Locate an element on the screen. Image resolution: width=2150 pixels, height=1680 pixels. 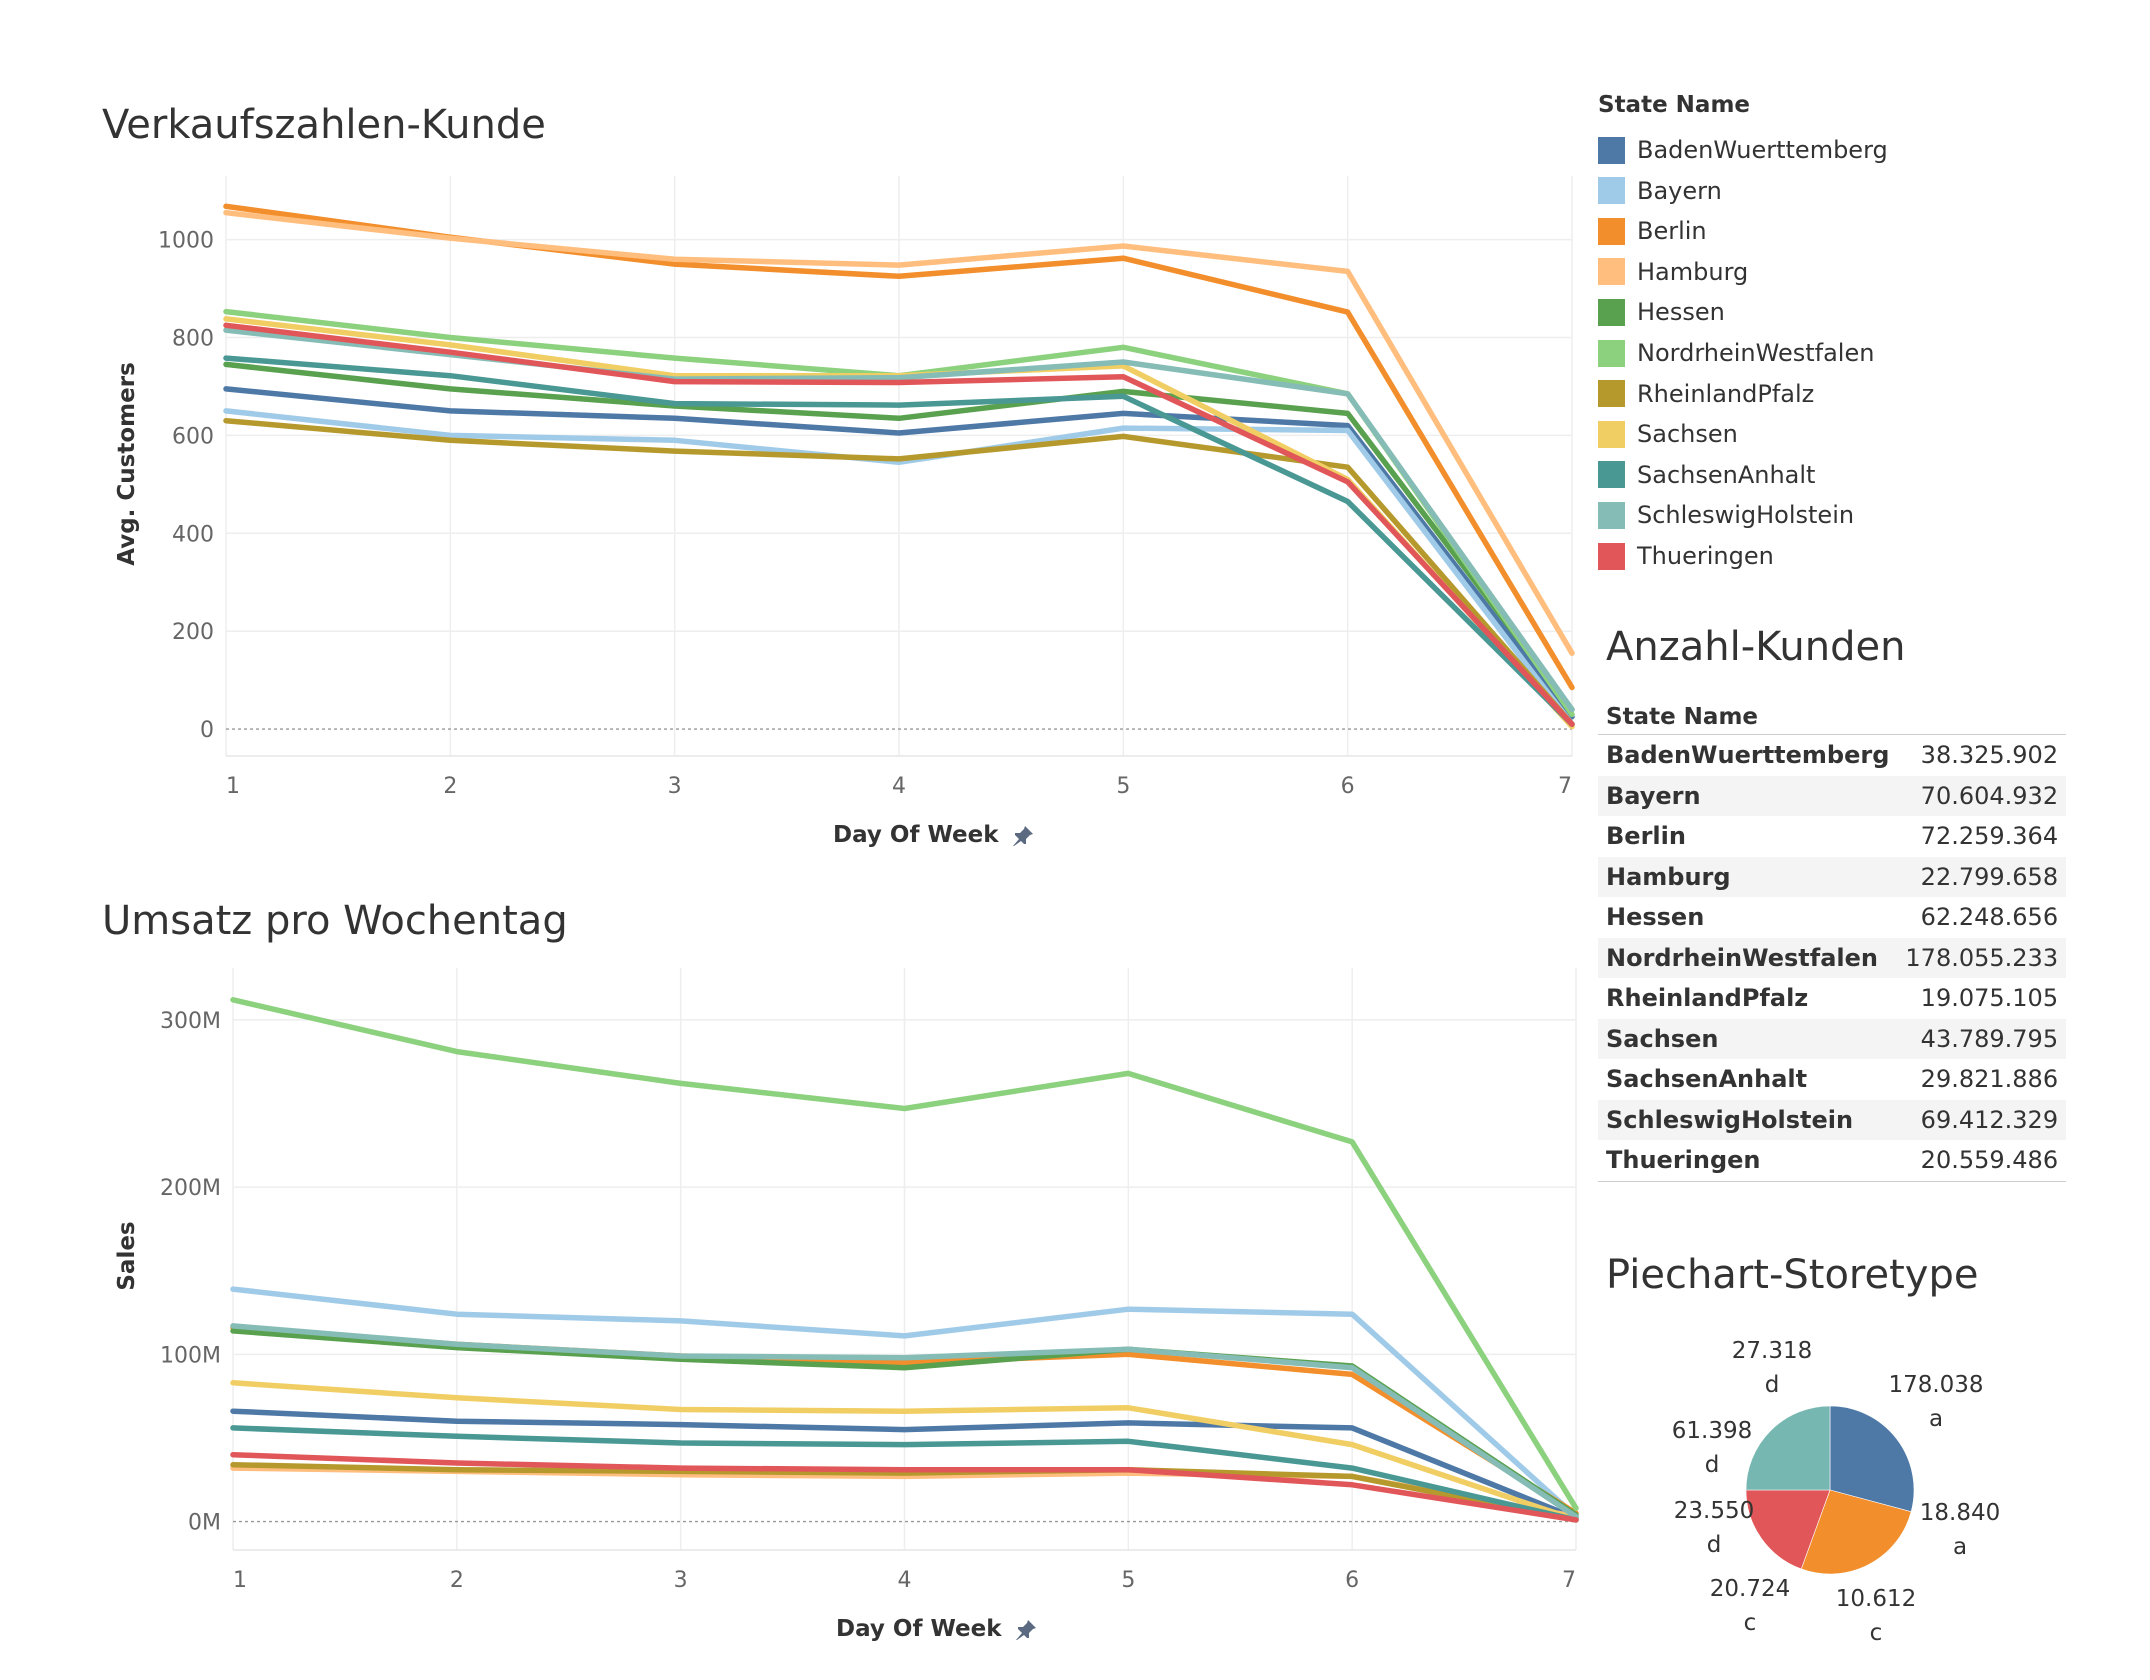
legend-item: Bayern is located at coordinates (1660, 191).